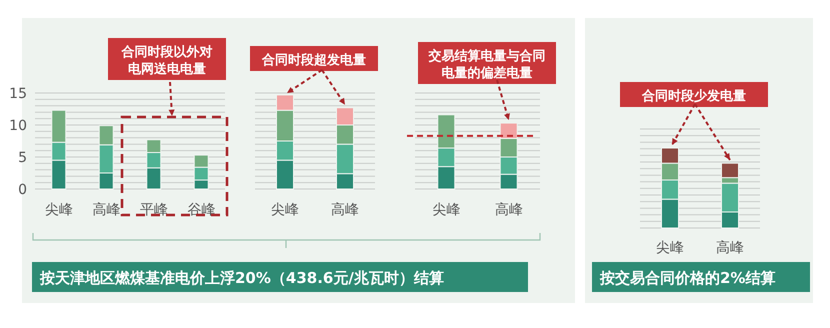 The height and width of the screenshot is (328, 830). What do you see at coordinates (22, 190) in the screenshot?
I see `y-tick-label: 0` at bounding box center [22, 190].